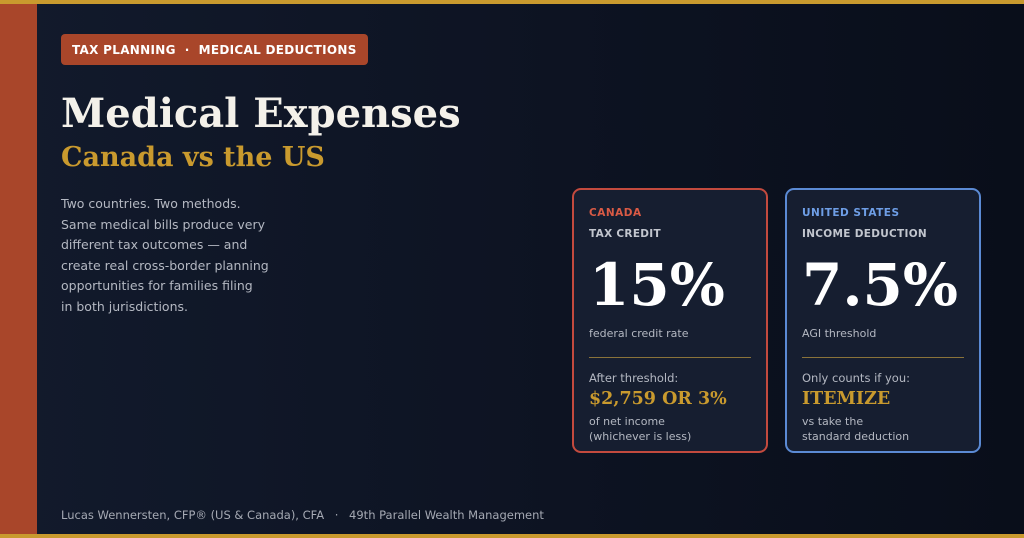 This screenshot has width=1024, height=538. What do you see at coordinates (639, 333) in the screenshot?
I see `card-caption: federal credit rate` at bounding box center [639, 333].